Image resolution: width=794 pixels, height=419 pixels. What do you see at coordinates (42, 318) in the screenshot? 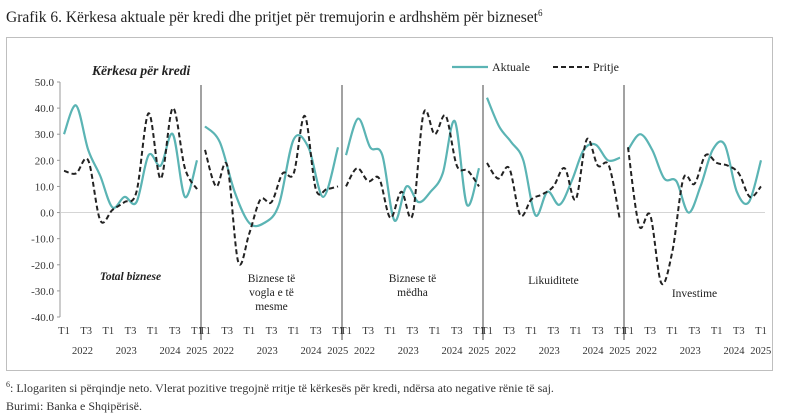
I see `y-tick-label: -40.0` at bounding box center [42, 318].